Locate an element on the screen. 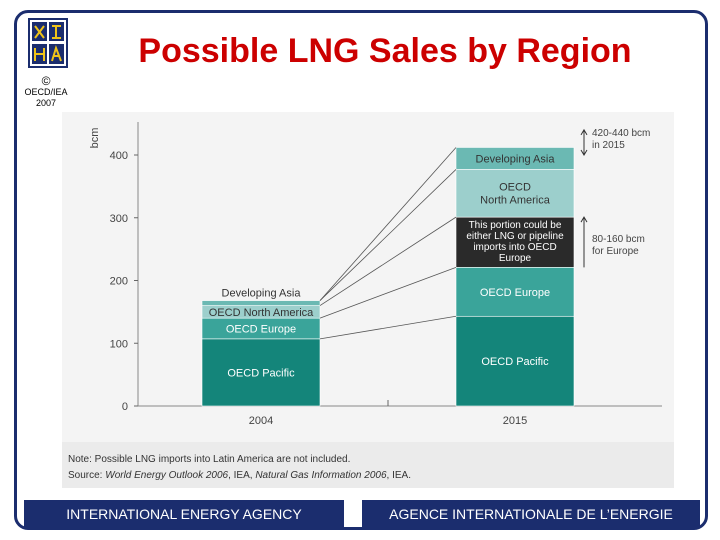 The height and width of the screenshot is (540, 720). bar-2015-oecd-pacific is located at coordinates (515, 361).